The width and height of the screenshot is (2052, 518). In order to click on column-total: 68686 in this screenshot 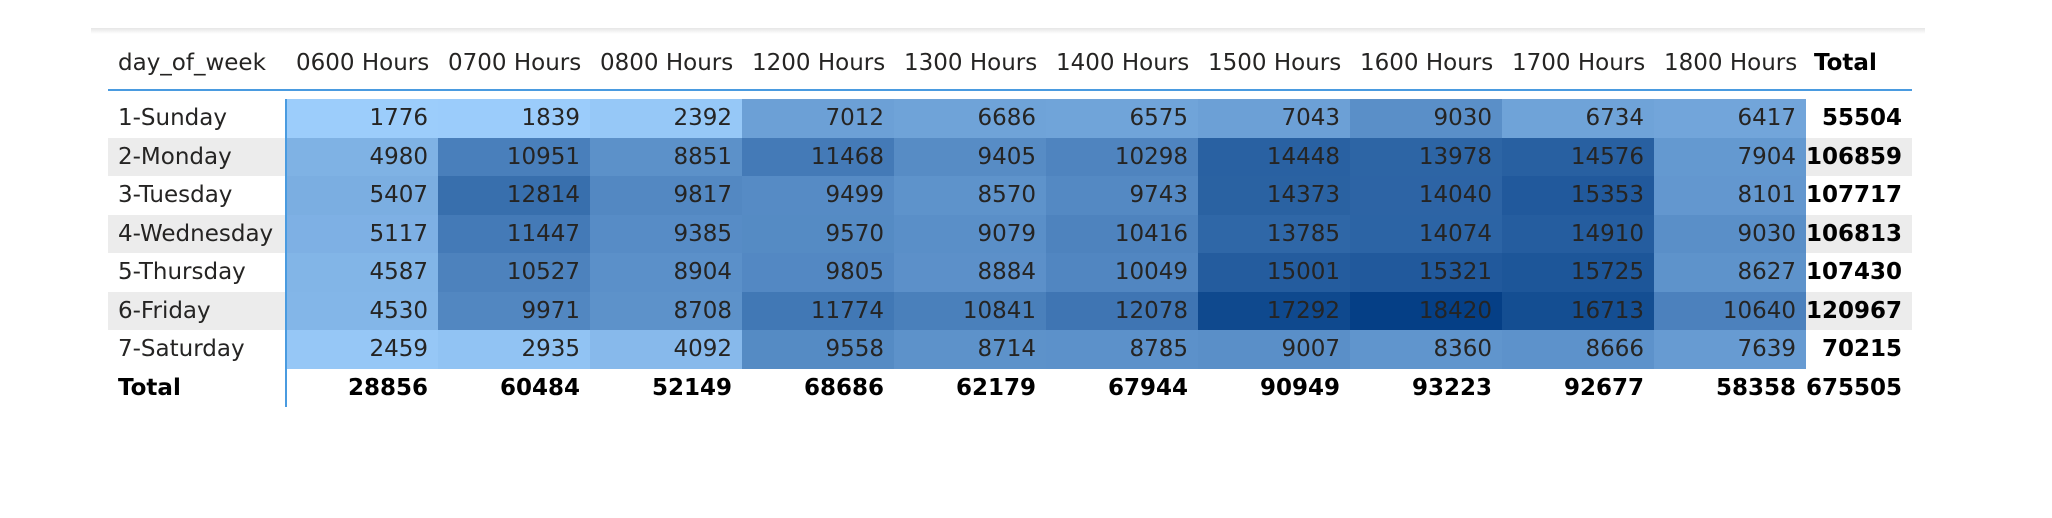, I will do `click(843, 387)`.